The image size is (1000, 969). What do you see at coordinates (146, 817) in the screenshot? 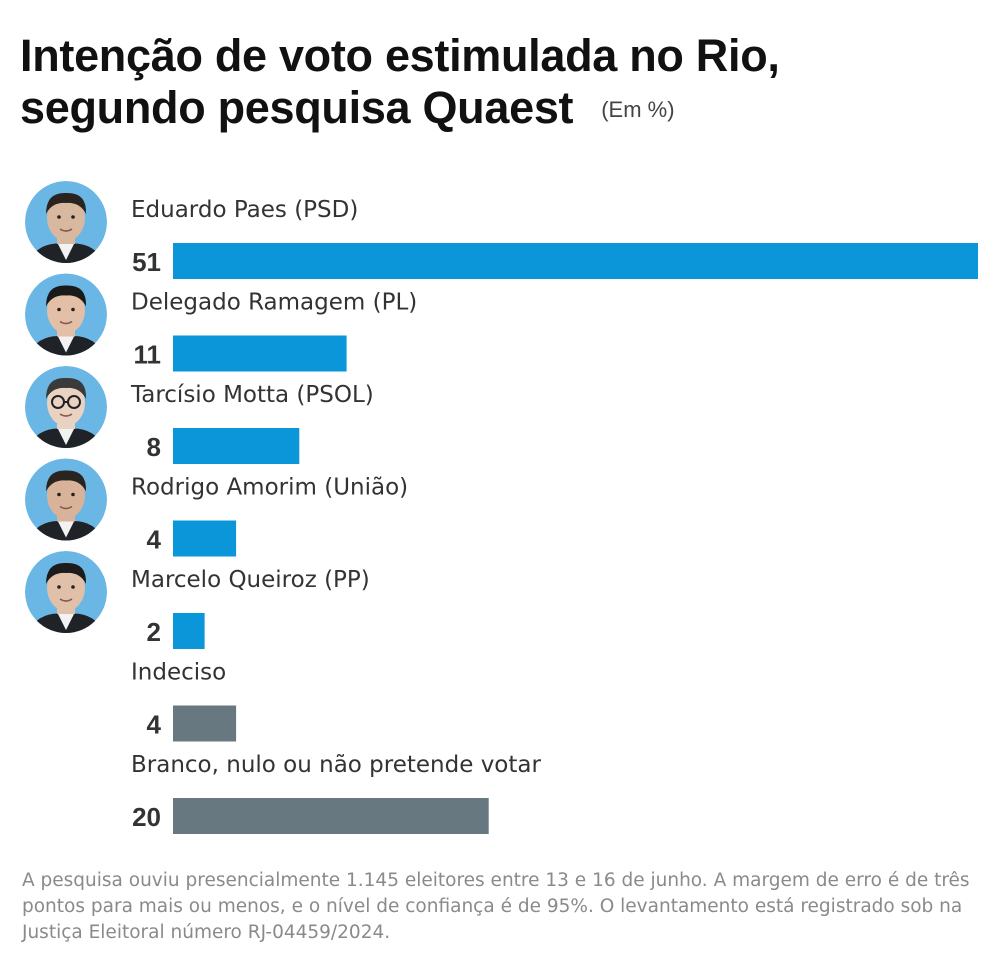
I see `value-label: 20` at bounding box center [146, 817].